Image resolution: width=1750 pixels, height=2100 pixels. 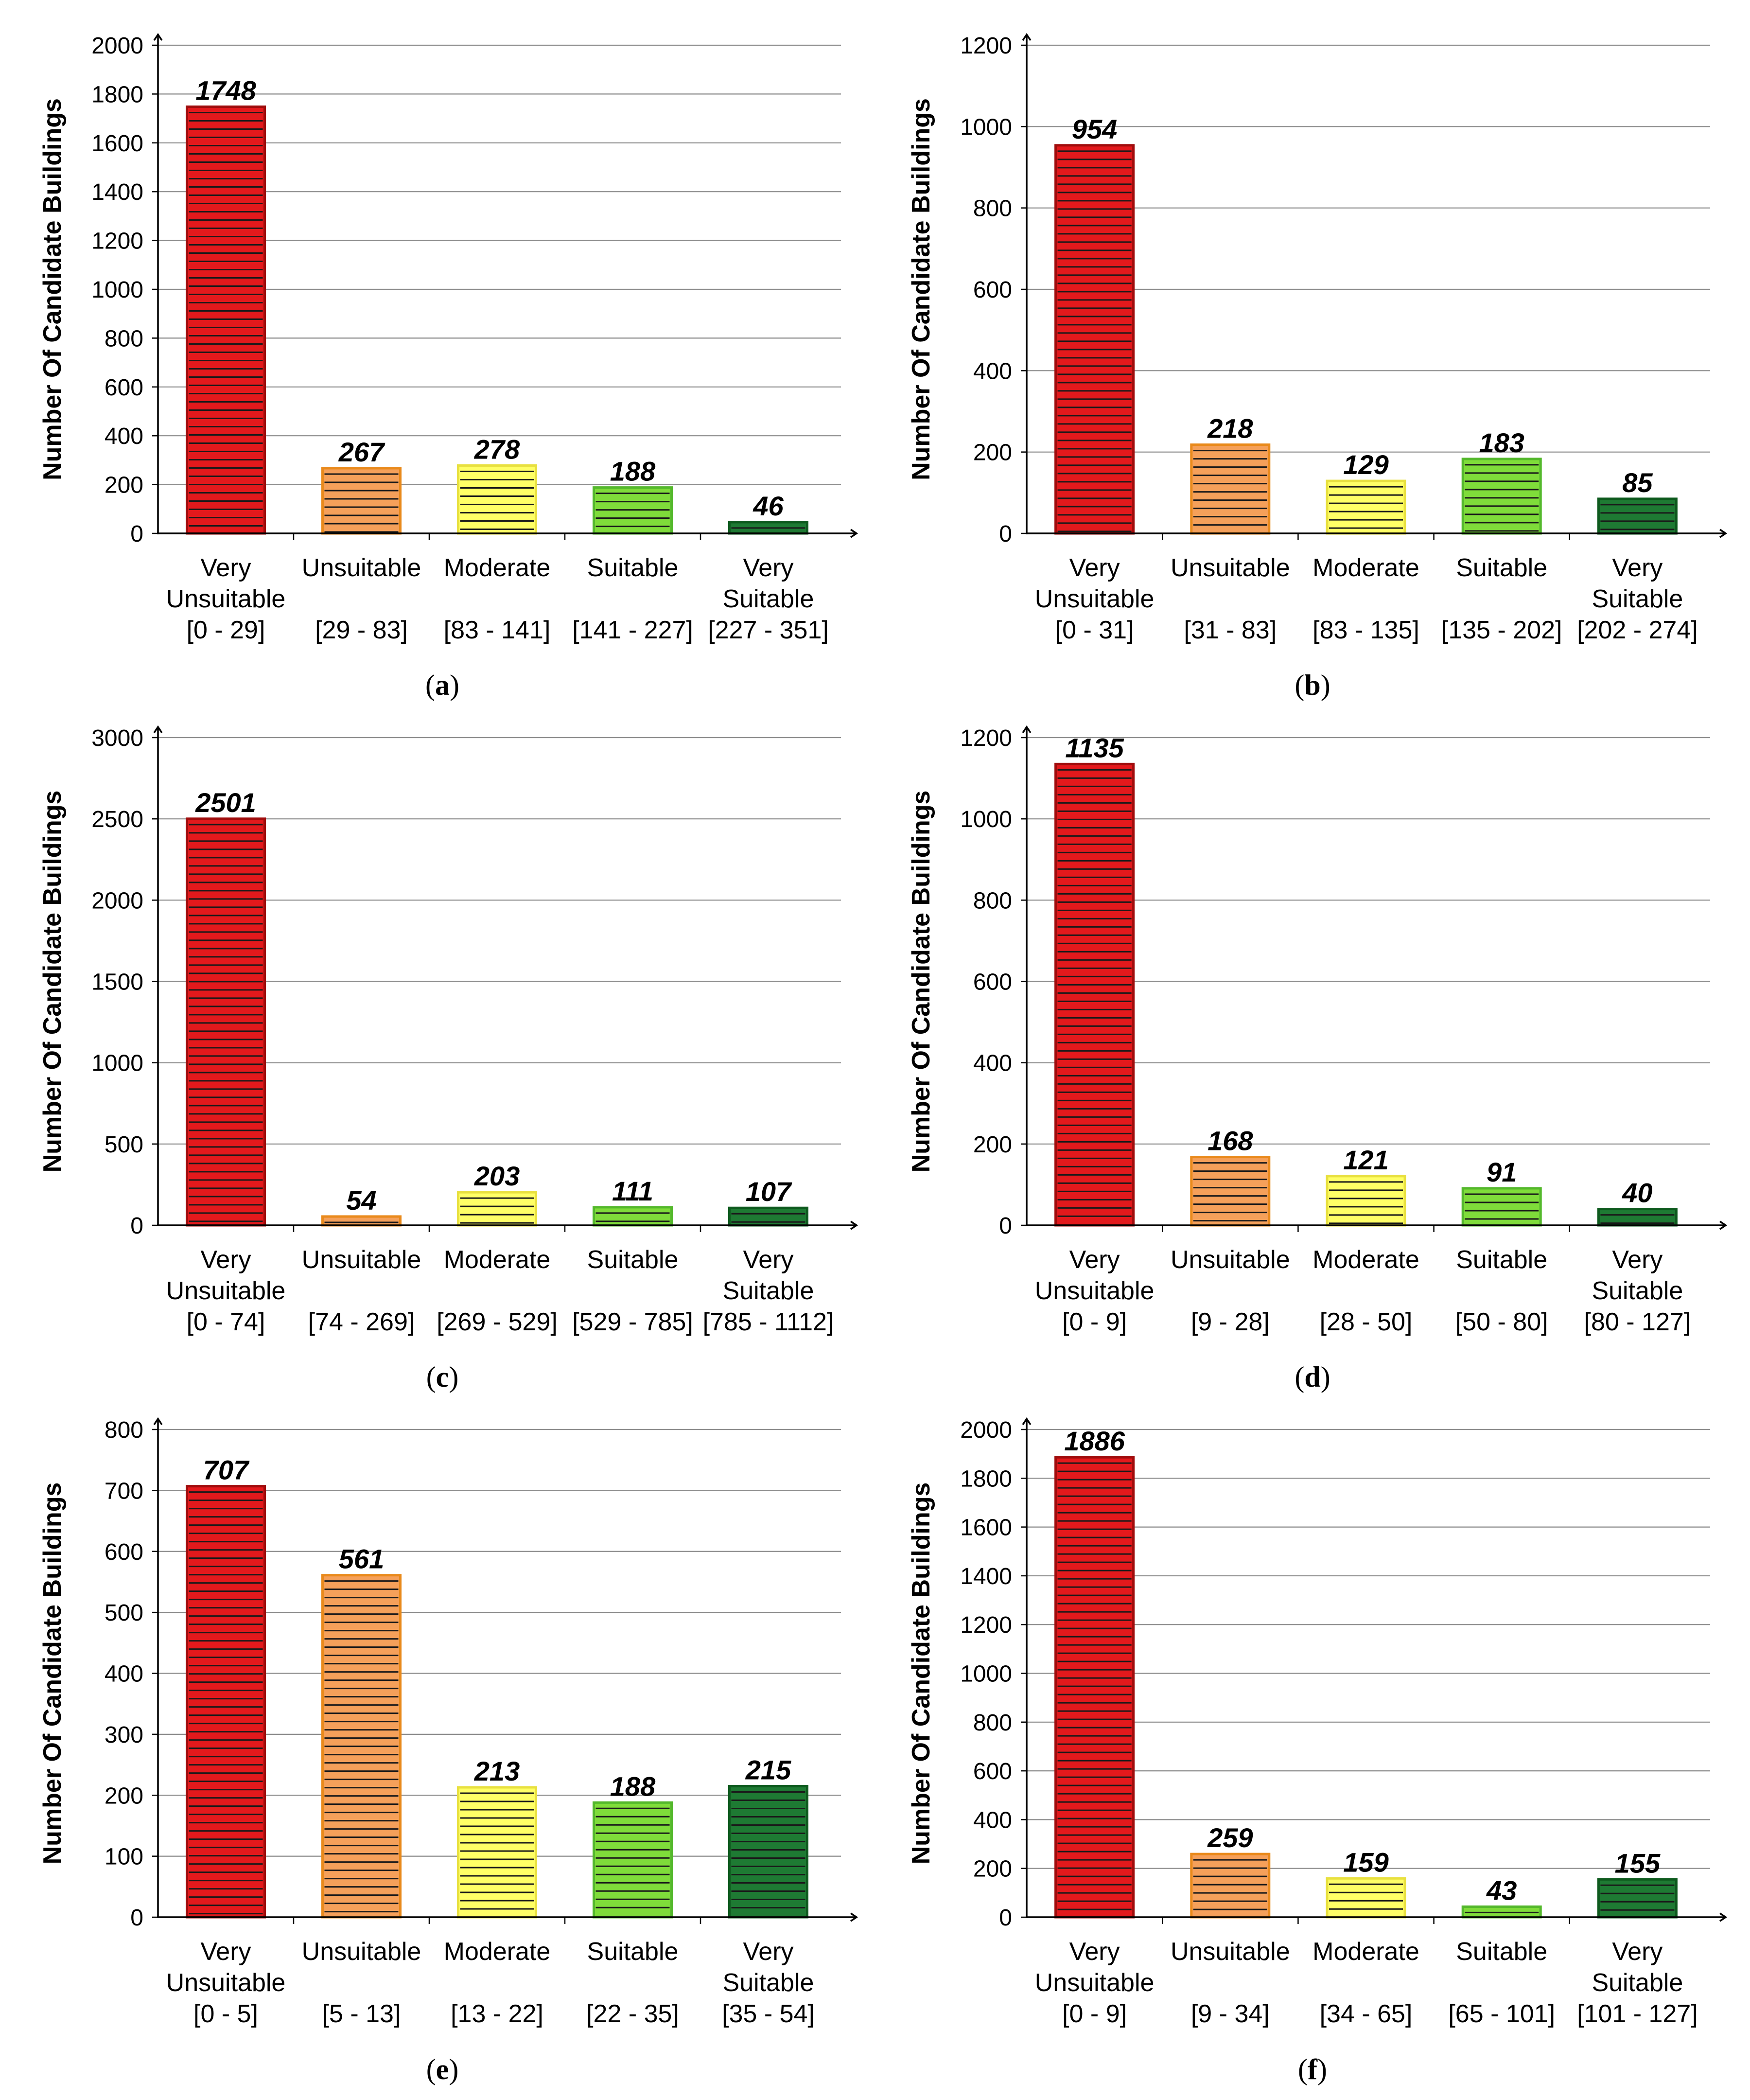 What do you see at coordinates (1637, 2014) in the screenshot?
I see `category-range: [101 - 127]` at bounding box center [1637, 2014].